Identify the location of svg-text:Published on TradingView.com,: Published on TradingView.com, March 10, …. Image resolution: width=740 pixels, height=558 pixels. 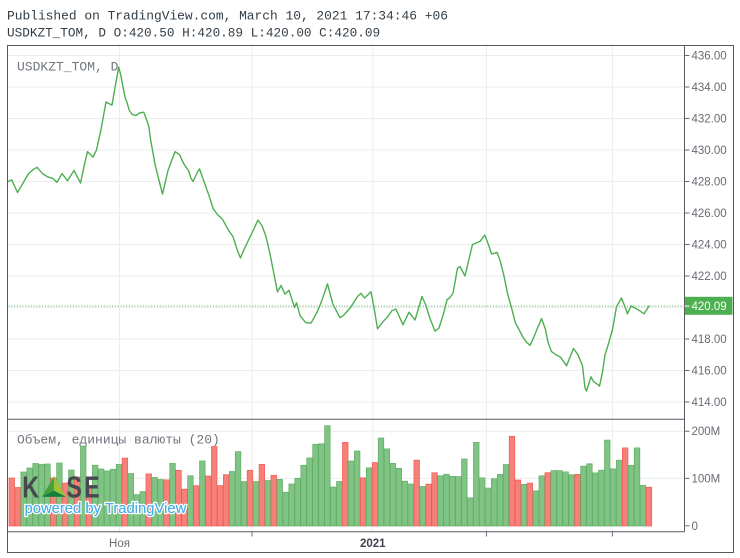
(227, 16).